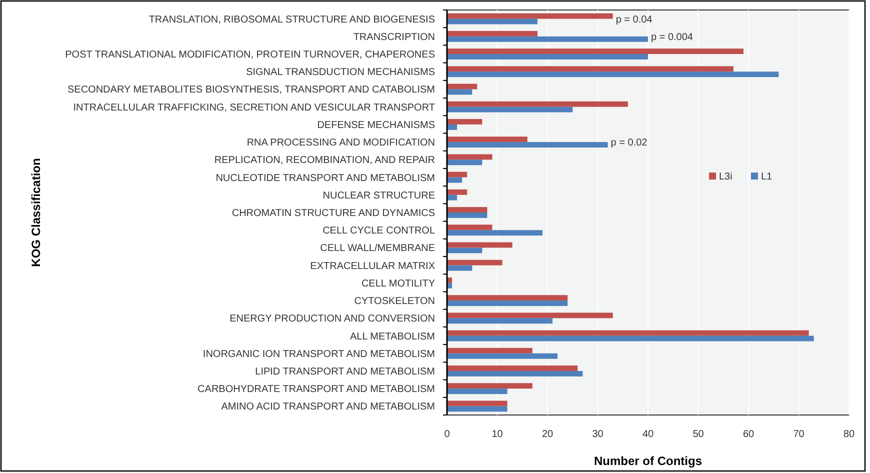 The height and width of the screenshot is (473, 870). Describe the element at coordinates (324, 160) in the screenshot. I see `y-tick-label: REPLICATION, RECOMBINATION, AND REPAIR` at that location.